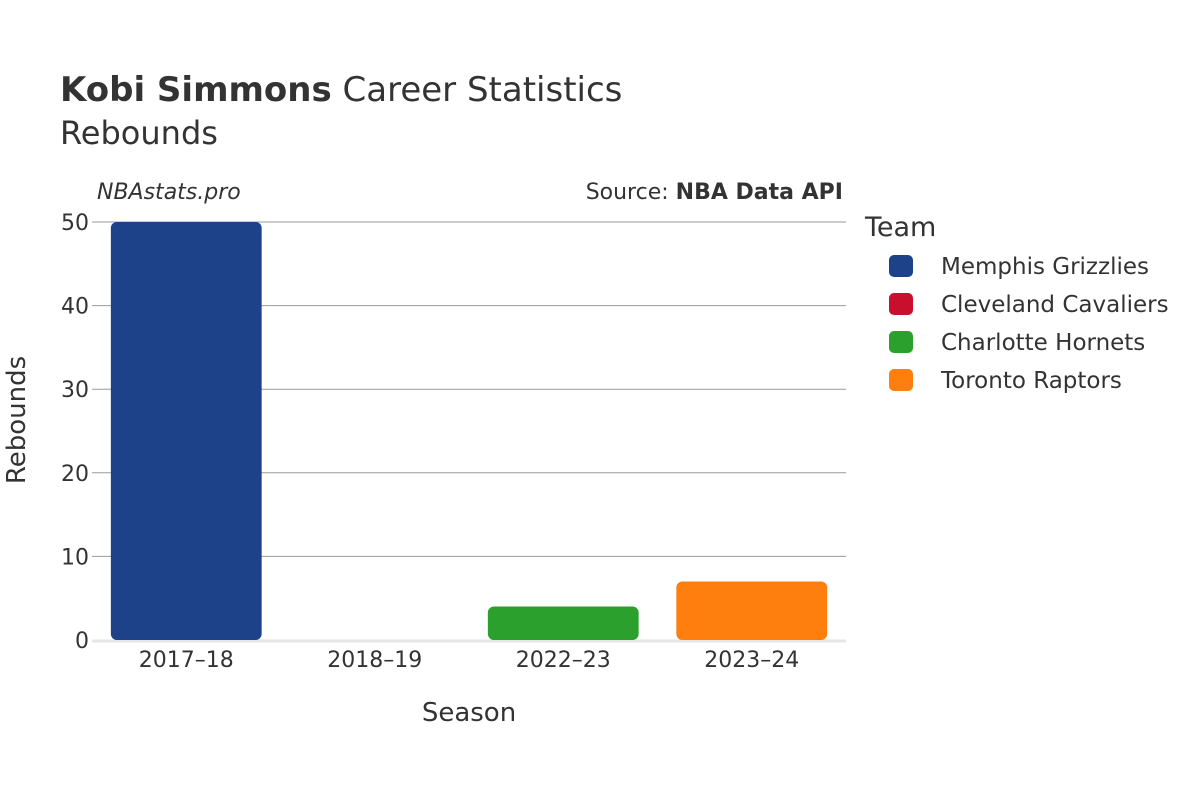 The image size is (1200, 800). What do you see at coordinates (186, 431) in the screenshot?
I see `bar-2017–18` at bounding box center [186, 431].